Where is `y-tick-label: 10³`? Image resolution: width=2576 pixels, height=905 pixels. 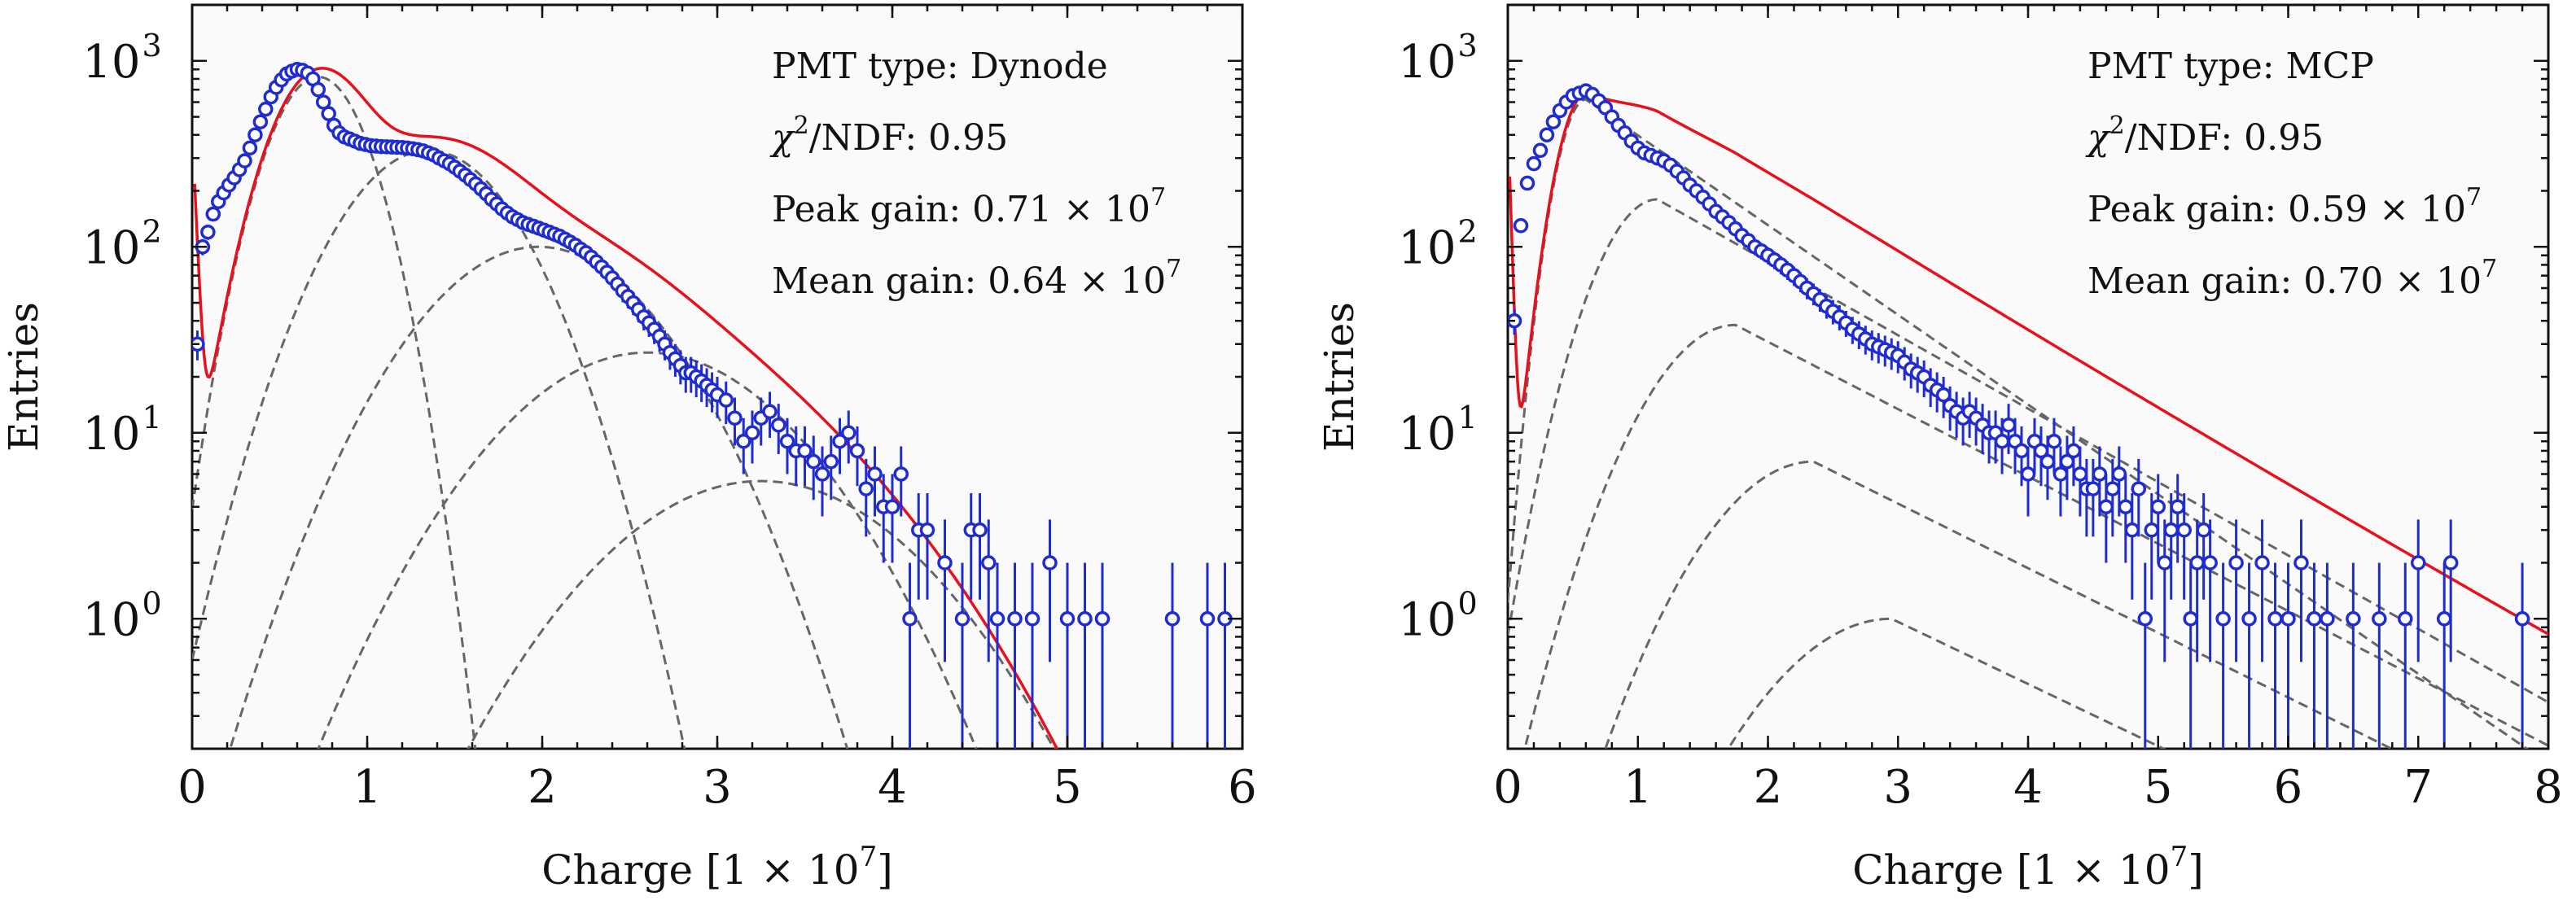 y-tick-label: 10³ is located at coordinates (1437, 58).